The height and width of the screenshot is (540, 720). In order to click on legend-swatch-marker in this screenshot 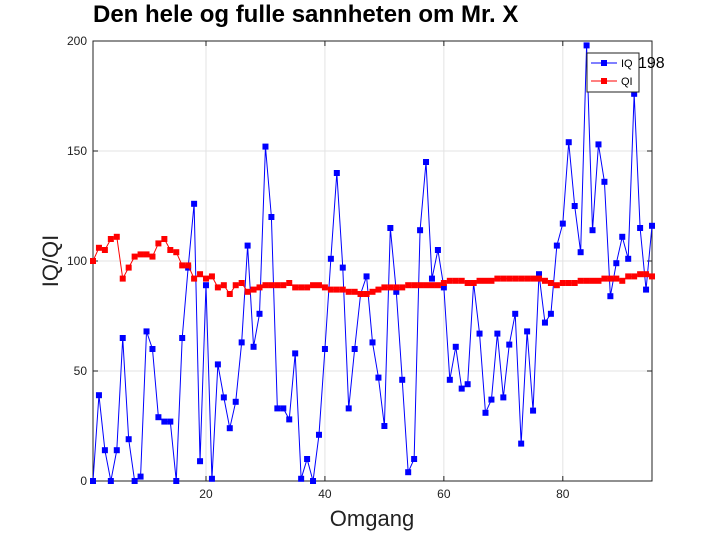, I will do `click(604, 81)`.